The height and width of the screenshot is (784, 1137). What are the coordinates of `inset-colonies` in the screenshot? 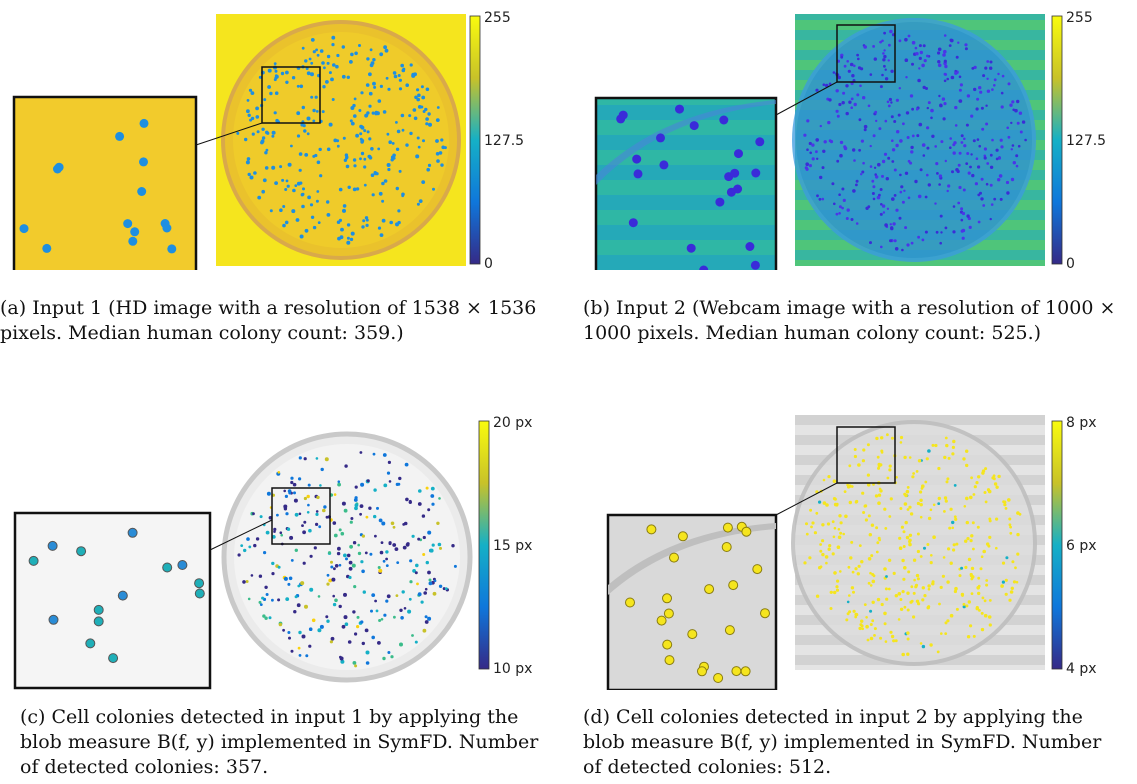 It's located at (697, 602).